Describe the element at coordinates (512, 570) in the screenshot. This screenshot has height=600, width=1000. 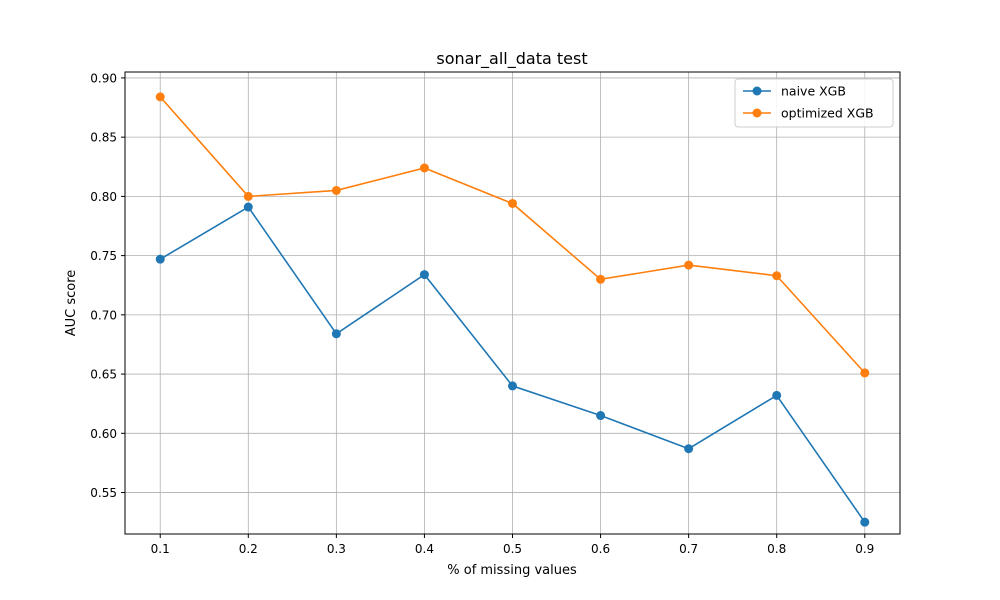
I see `x-axis-label: % of missing values` at that location.